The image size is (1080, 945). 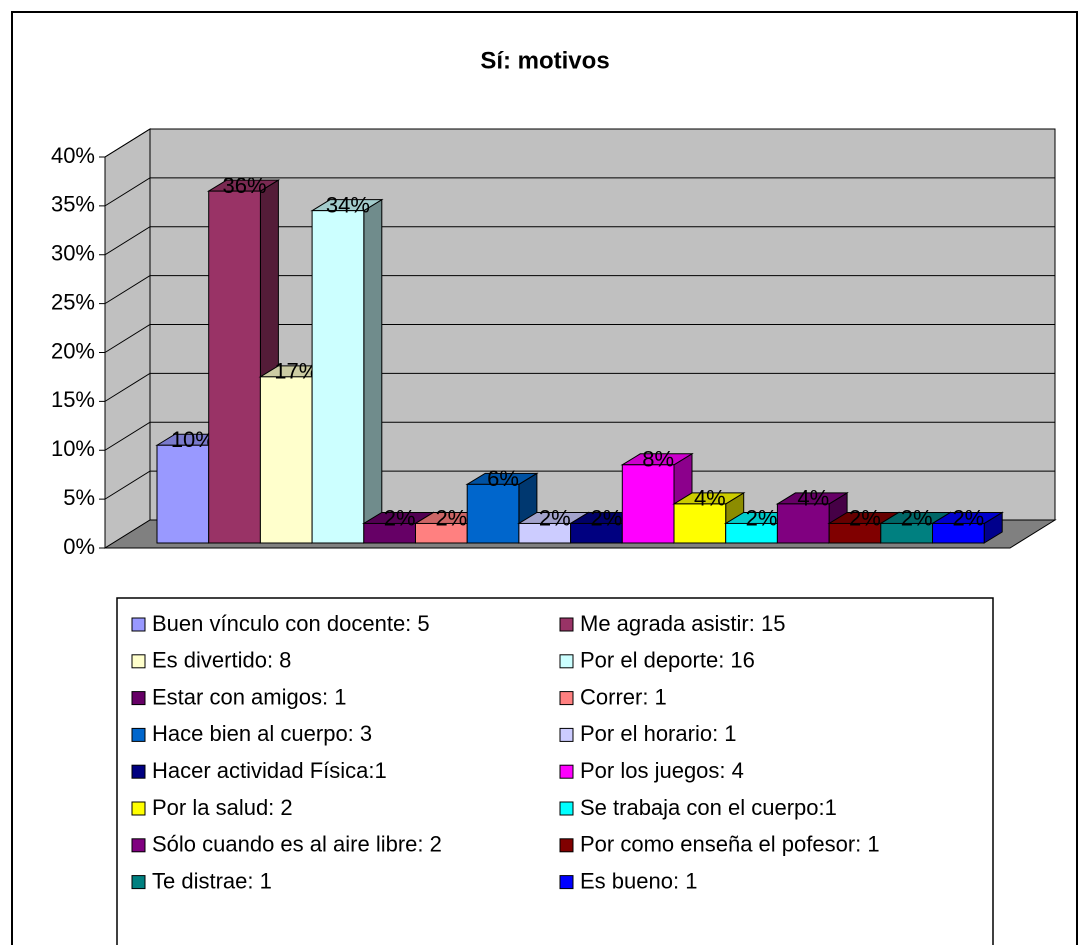 What do you see at coordinates (73, 155) in the screenshot?
I see `y-tick-label: 40%` at bounding box center [73, 155].